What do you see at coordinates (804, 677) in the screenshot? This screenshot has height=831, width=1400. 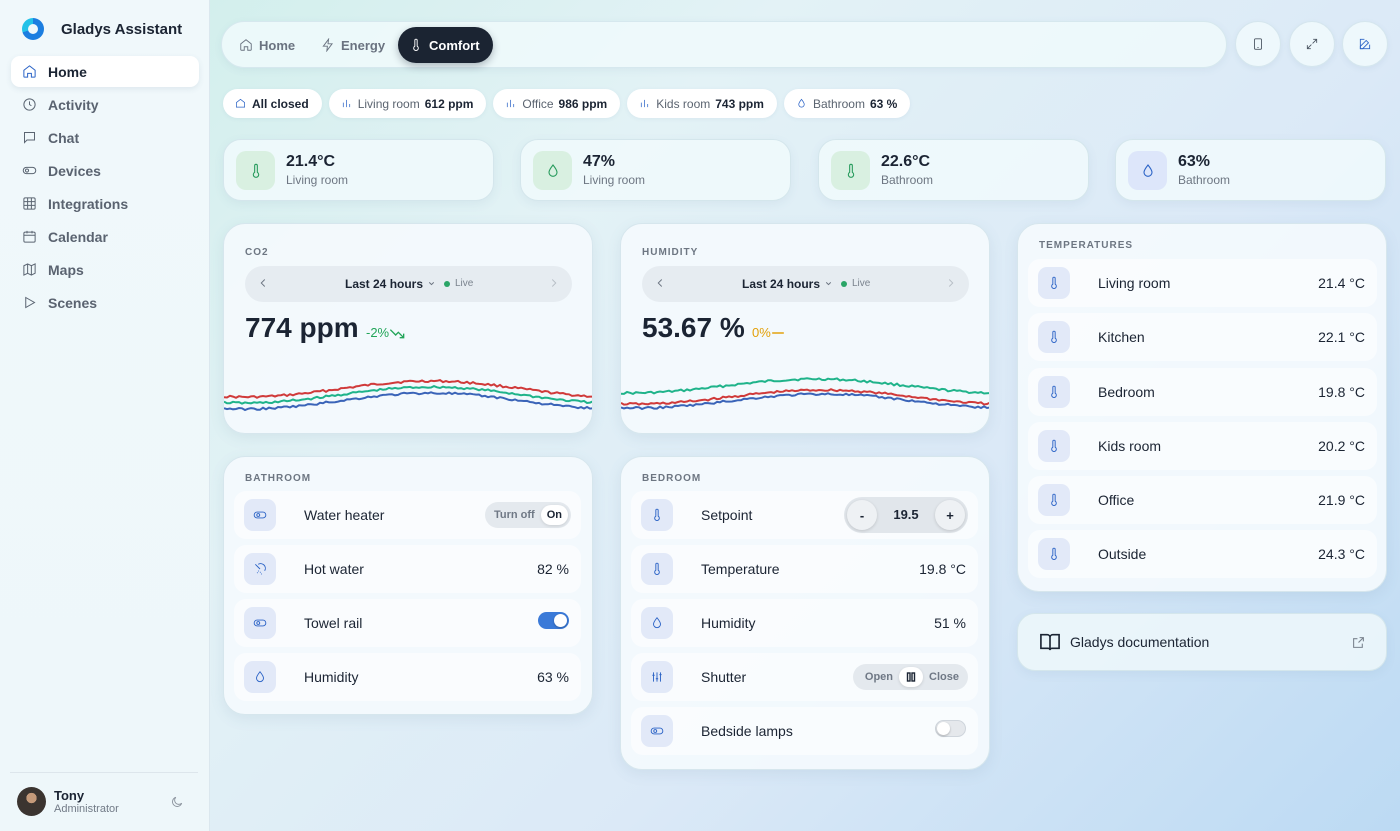 I see `shutter-row: Shutter Open Close` at bounding box center [804, 677].